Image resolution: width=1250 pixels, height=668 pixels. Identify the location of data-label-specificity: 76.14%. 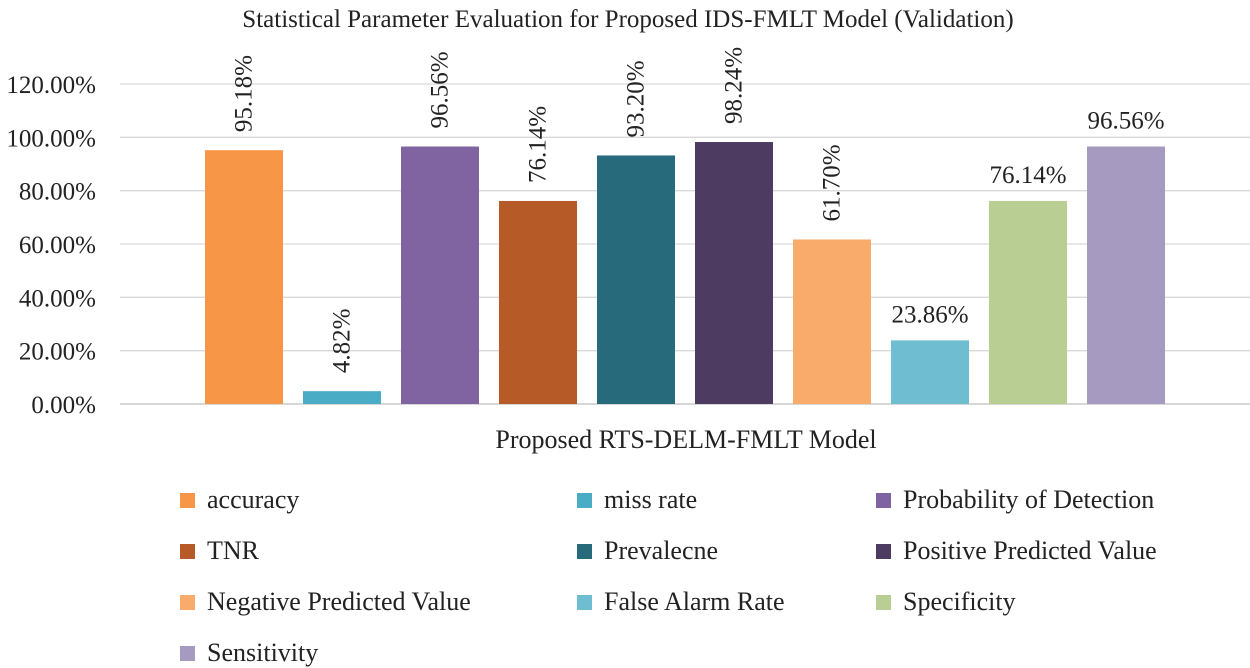
(1027, 175).